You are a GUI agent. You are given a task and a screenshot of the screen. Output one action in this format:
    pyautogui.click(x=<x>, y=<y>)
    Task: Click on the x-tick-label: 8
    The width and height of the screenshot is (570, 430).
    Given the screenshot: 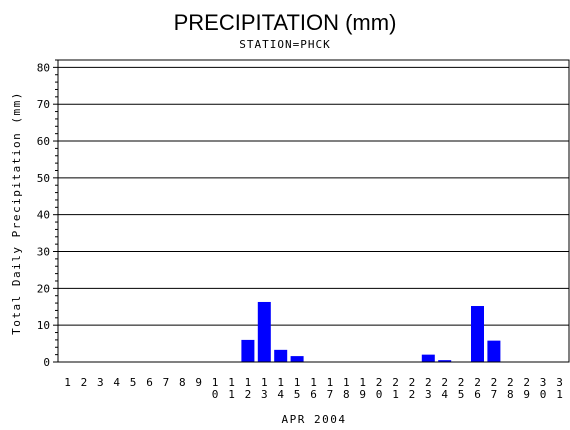 What is the action you would take?
    pyautogui.click(x=182, y=382)
    